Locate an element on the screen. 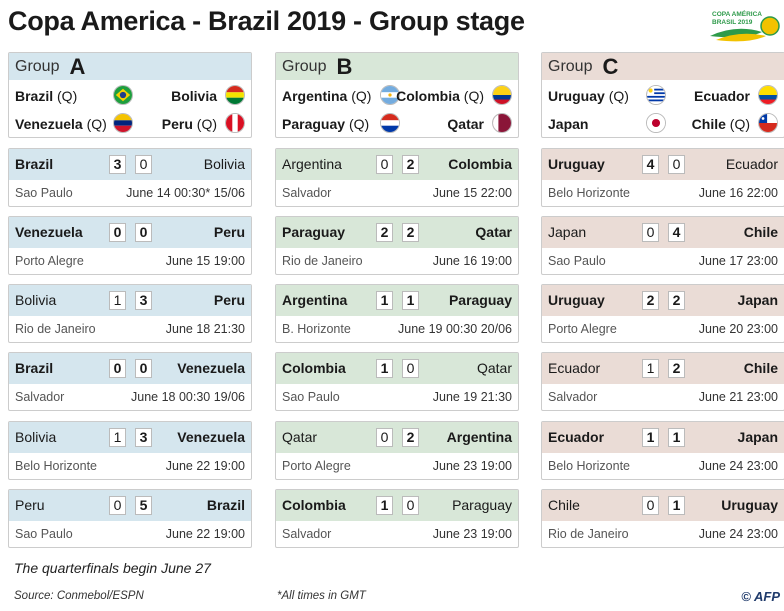  venezuela-flag-icon is located at coordinates (123, 123).